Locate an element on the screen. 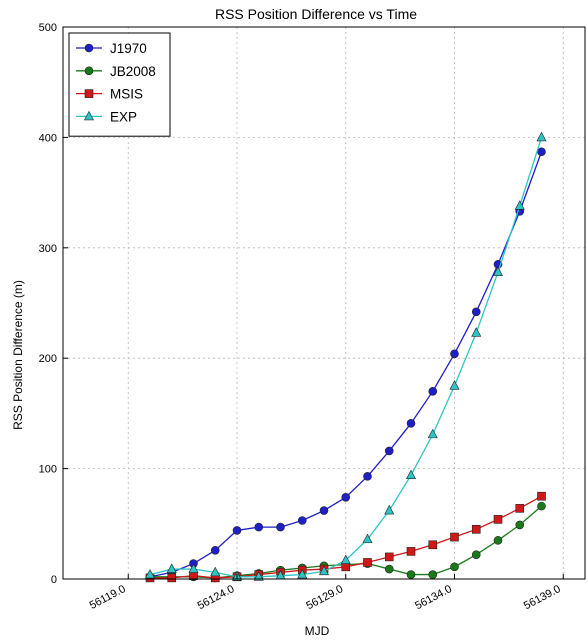  x-tick-label: 56139.0 is located at coordinates (542, 597).